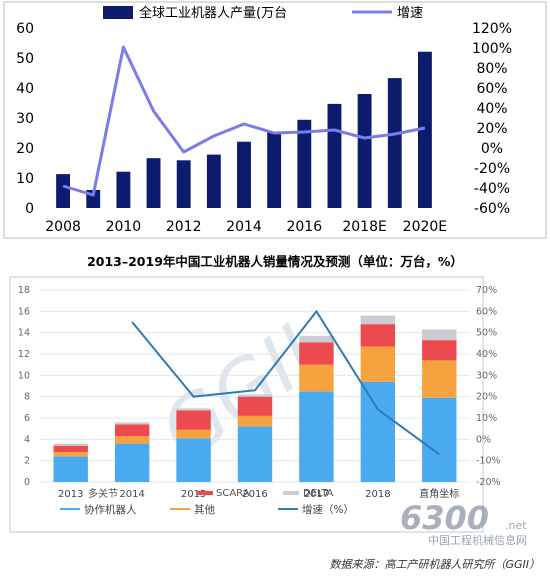 The image size is (550, 576). I want to click on chart-1-right-axis-ticks: -60% -40% -20% 0% 20% 40% 60% 80% 100% 120%, so click(492, 119).